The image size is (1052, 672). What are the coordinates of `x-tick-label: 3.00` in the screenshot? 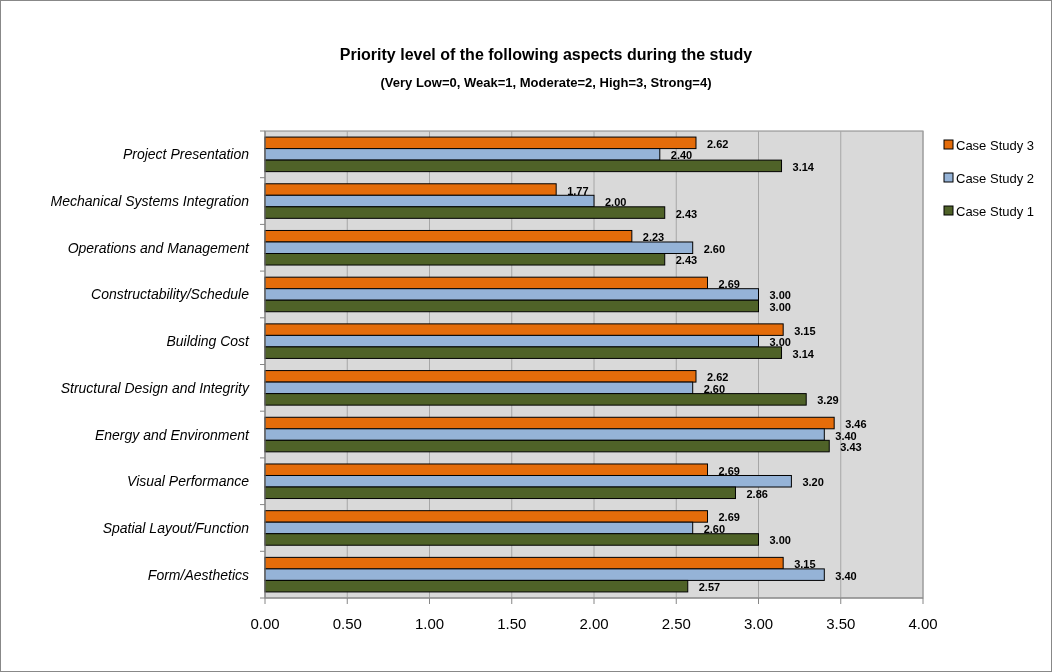 It's located at (758, 623).